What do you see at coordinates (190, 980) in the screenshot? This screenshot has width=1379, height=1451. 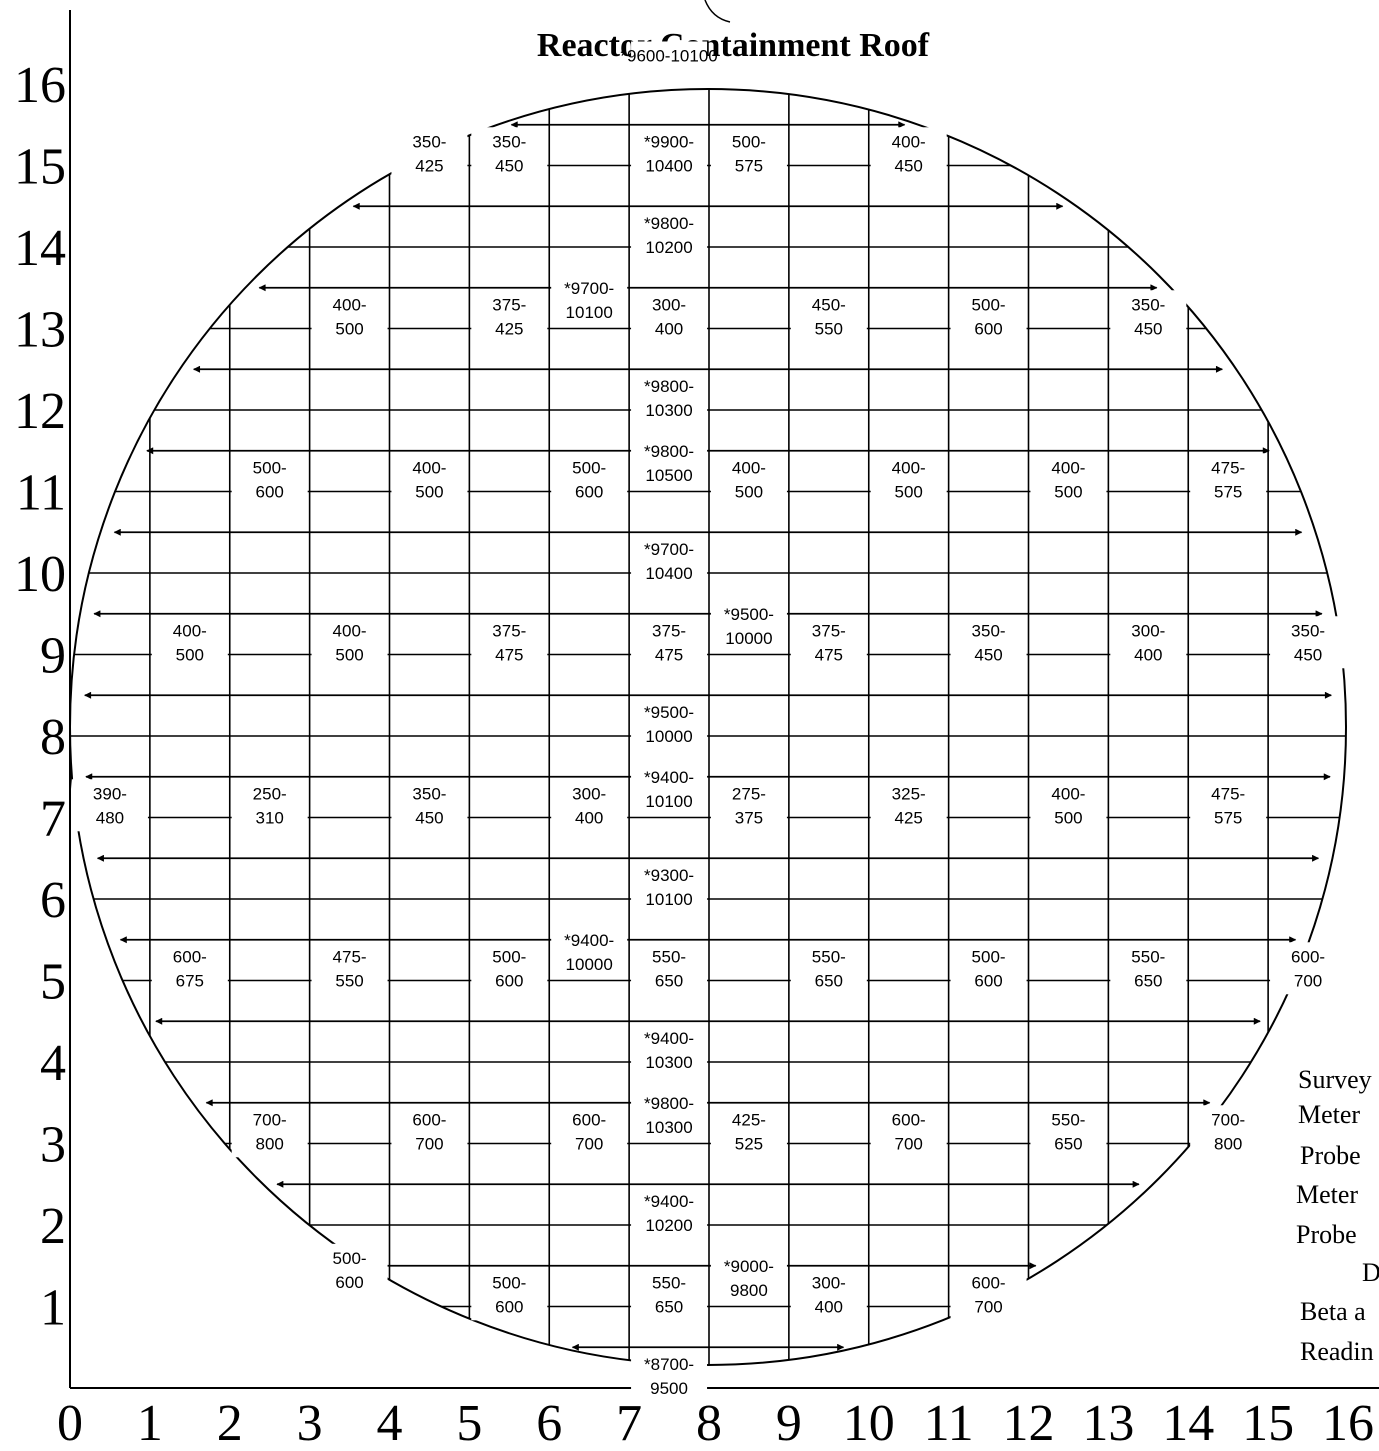 I see `reading-text: 675` at bounding box center [190, 980].